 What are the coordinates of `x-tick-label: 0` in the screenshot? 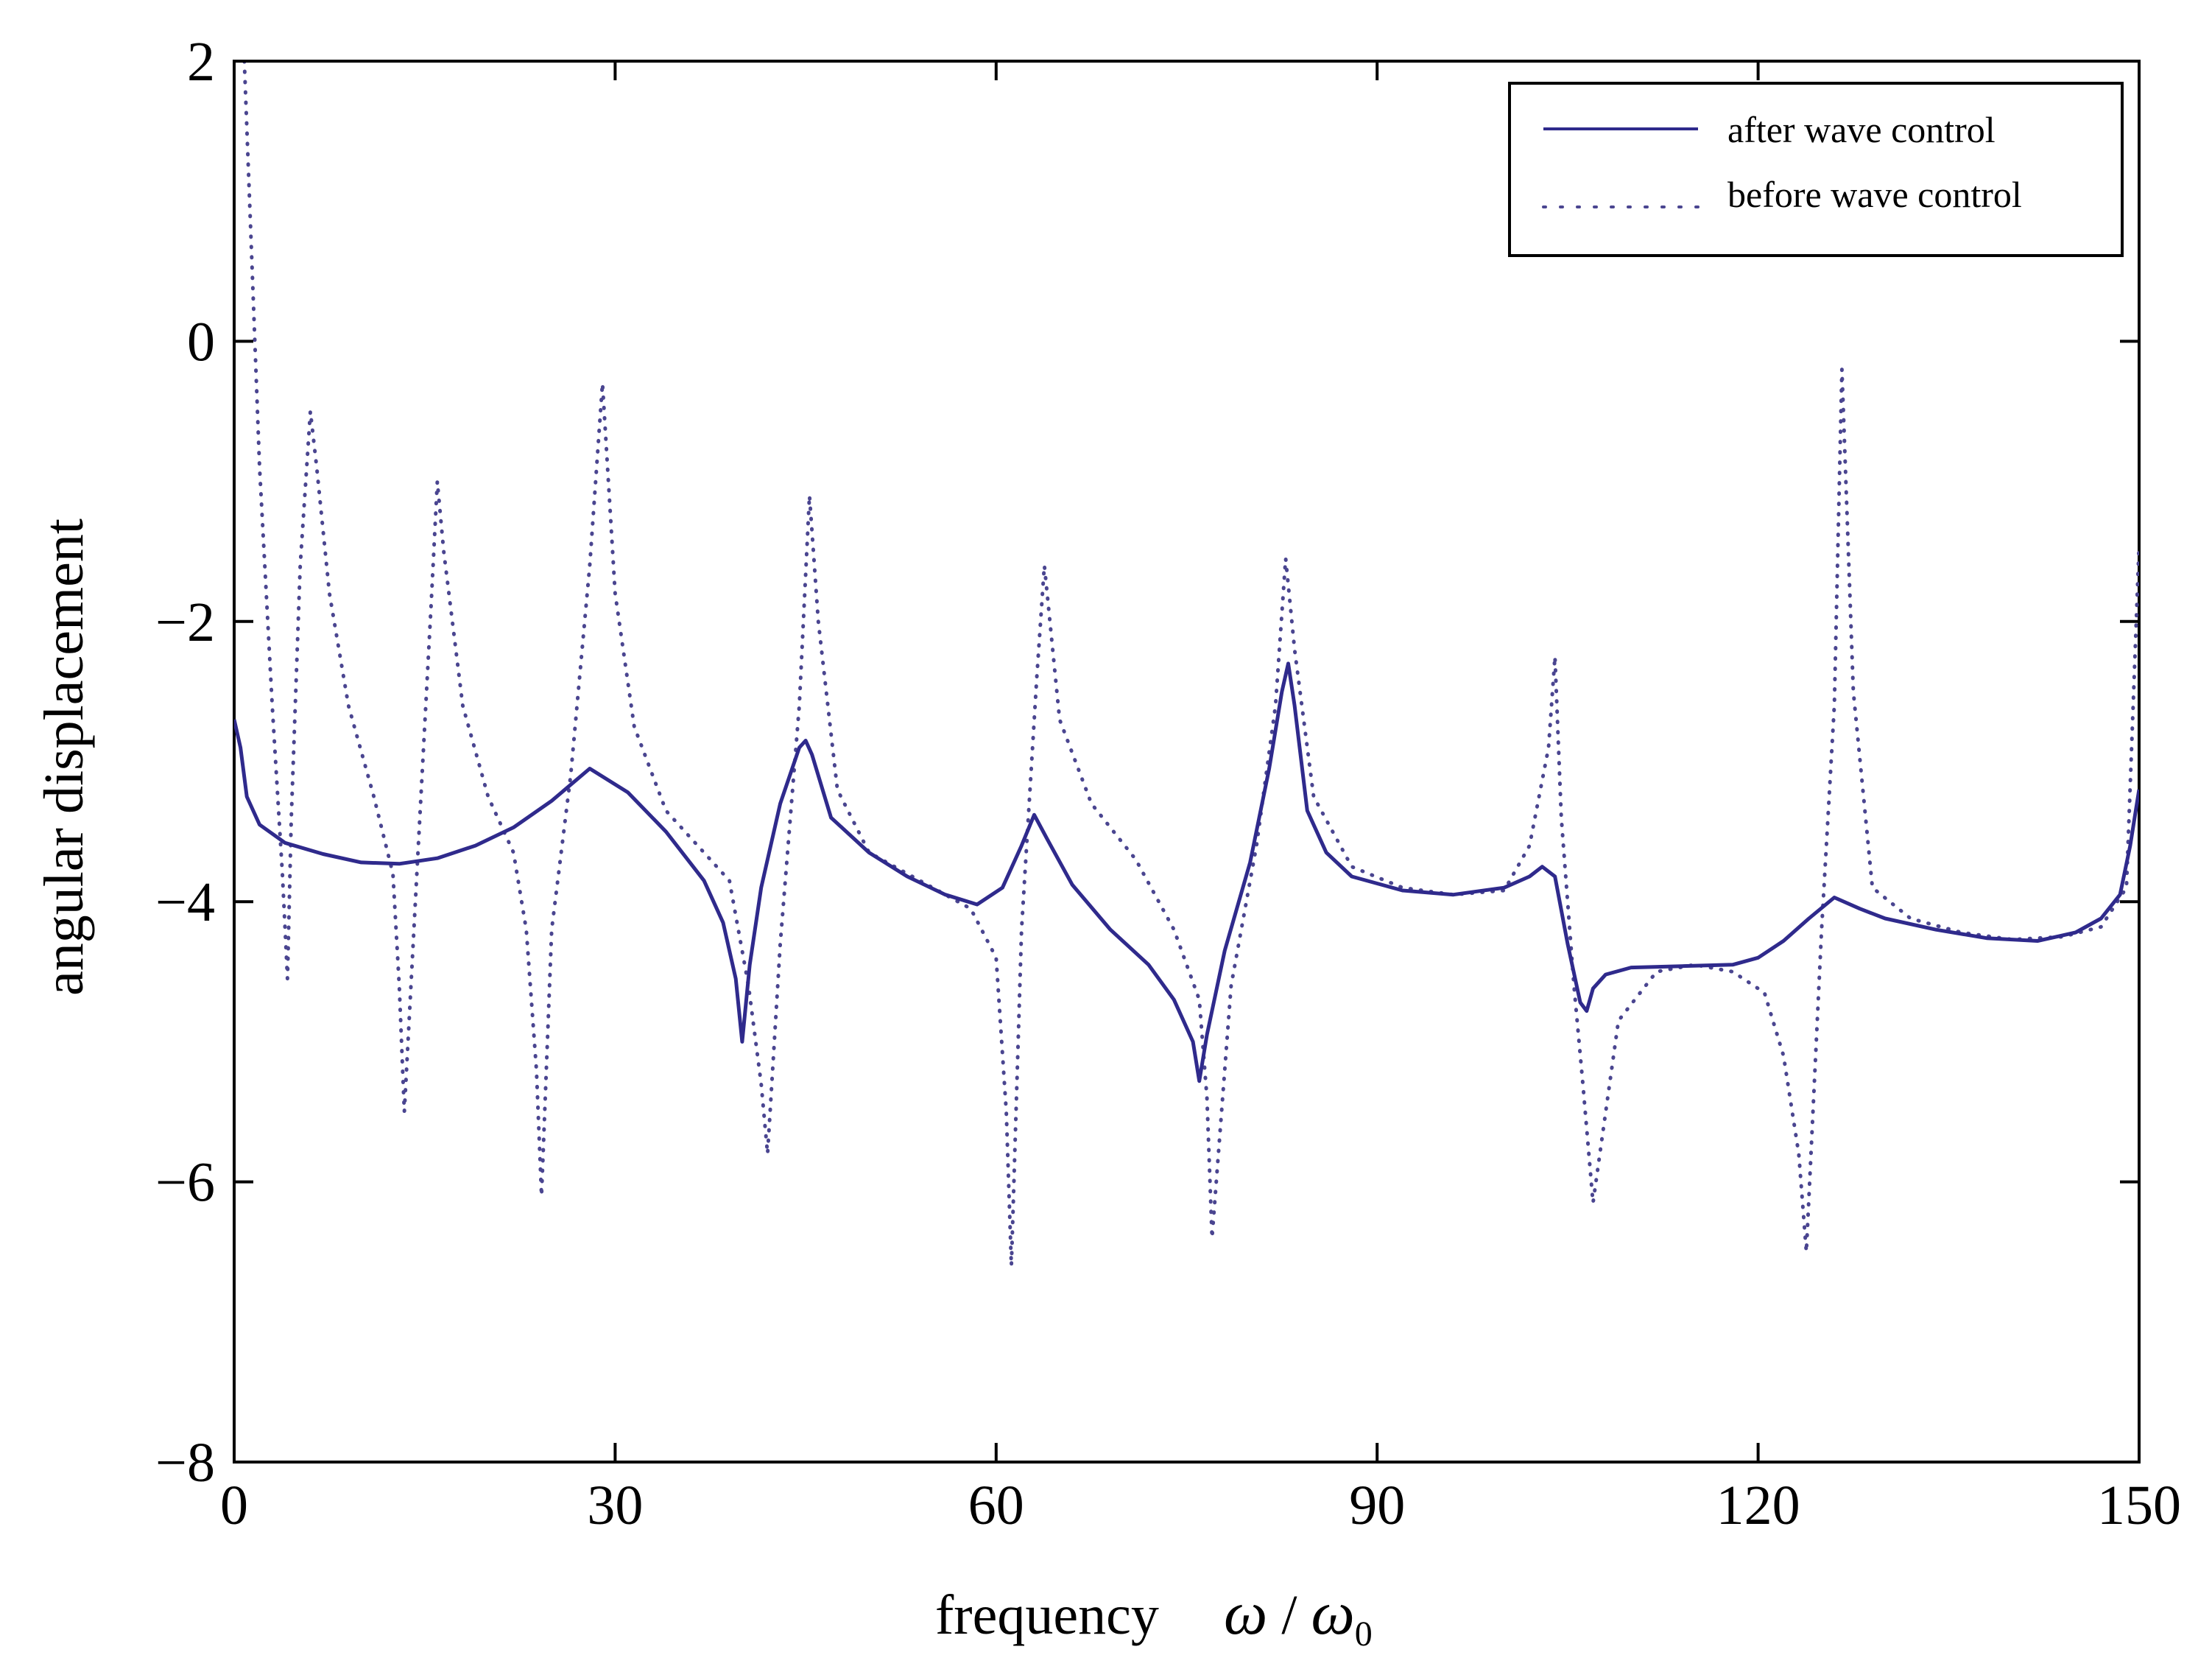 It's located at (234, 1505).